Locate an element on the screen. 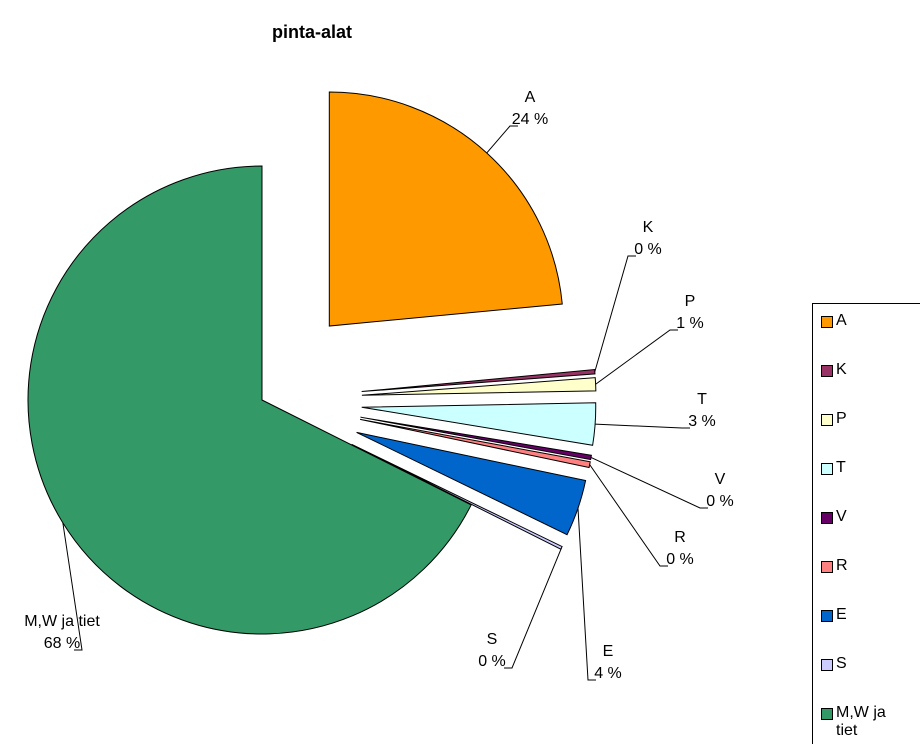 Image resolution: width=920 pixels, height=744 pixels. legend-item: P is located at coordinates (866, 419).